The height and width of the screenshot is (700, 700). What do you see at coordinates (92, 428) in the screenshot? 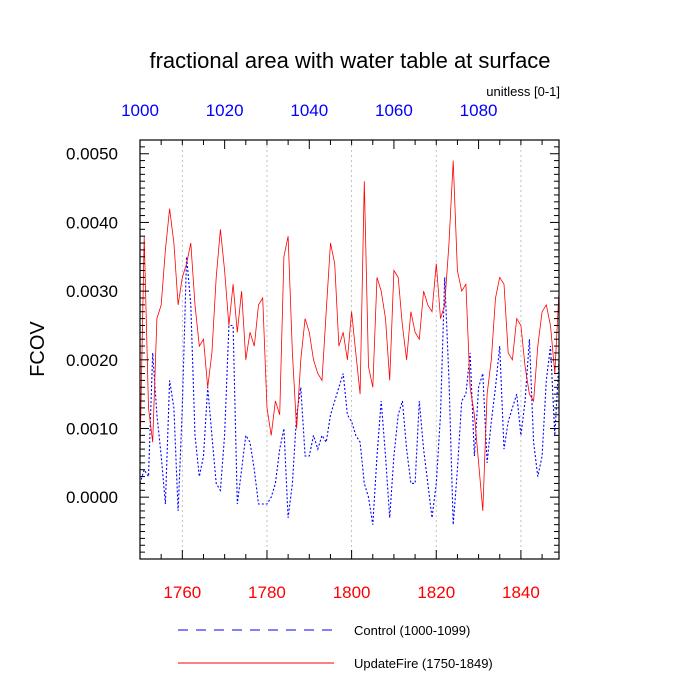
I see `y-axis-tick-label: 0.0010` at bounding box center [92, 428].